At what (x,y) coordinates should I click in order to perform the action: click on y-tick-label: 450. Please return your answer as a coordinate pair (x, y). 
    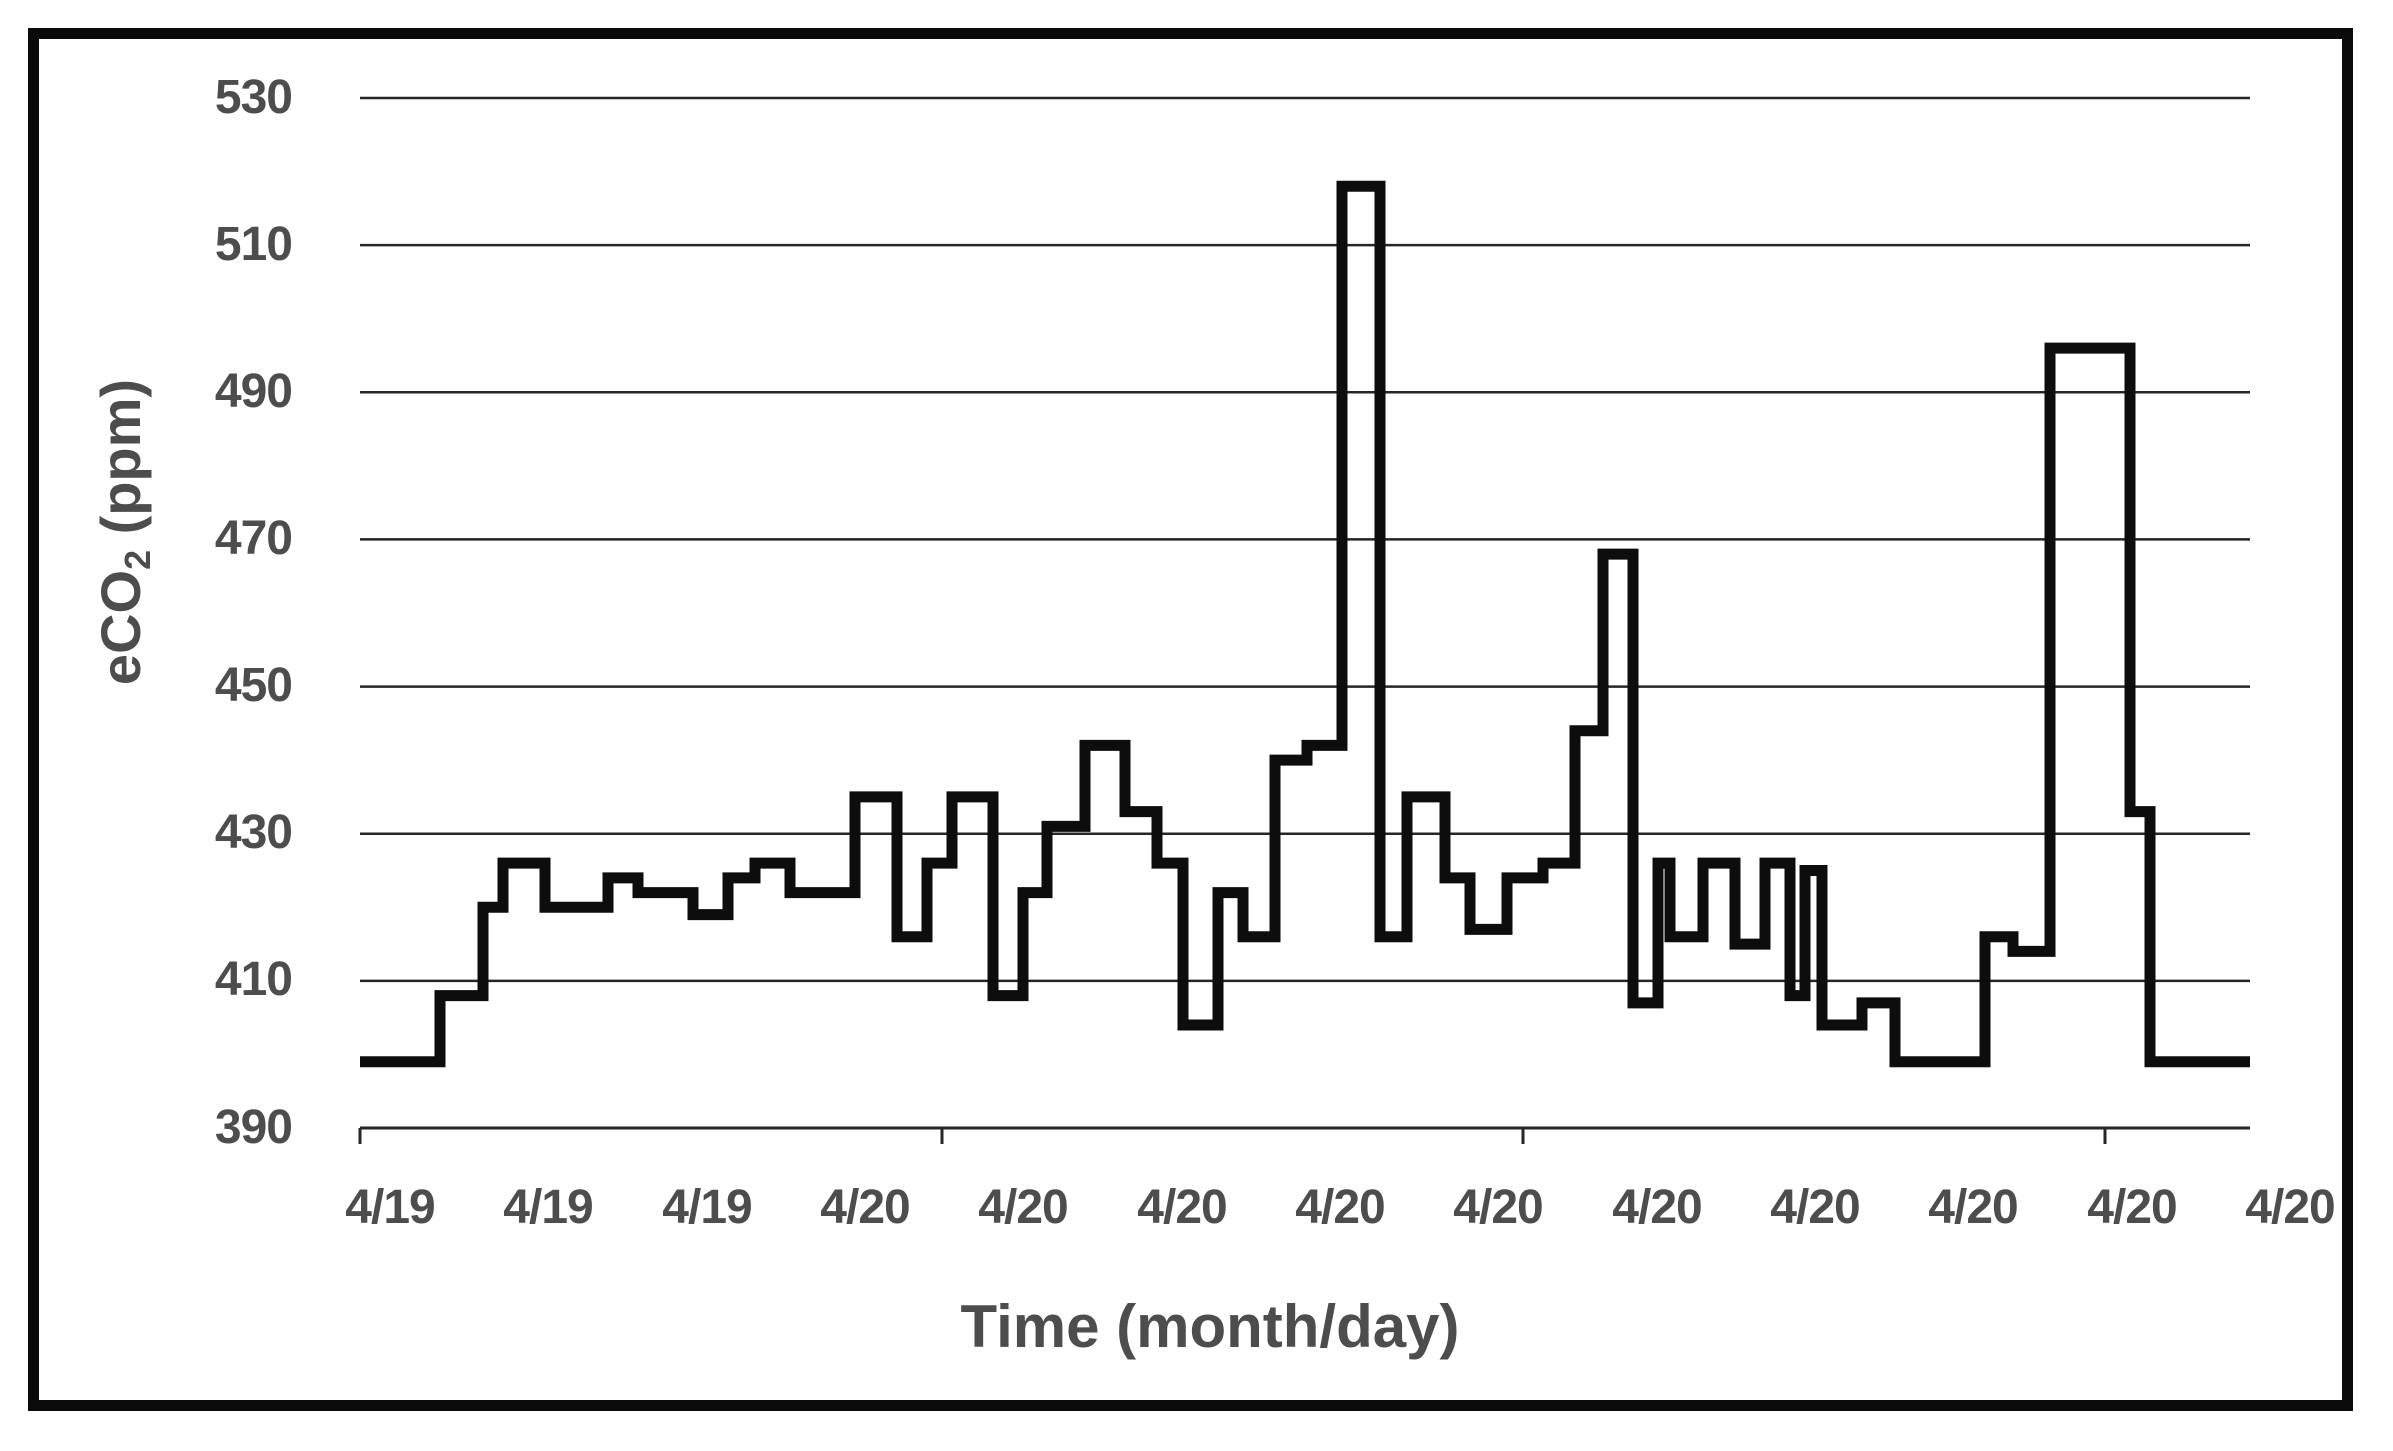
    Looking at the image, I should click on (253, 685).